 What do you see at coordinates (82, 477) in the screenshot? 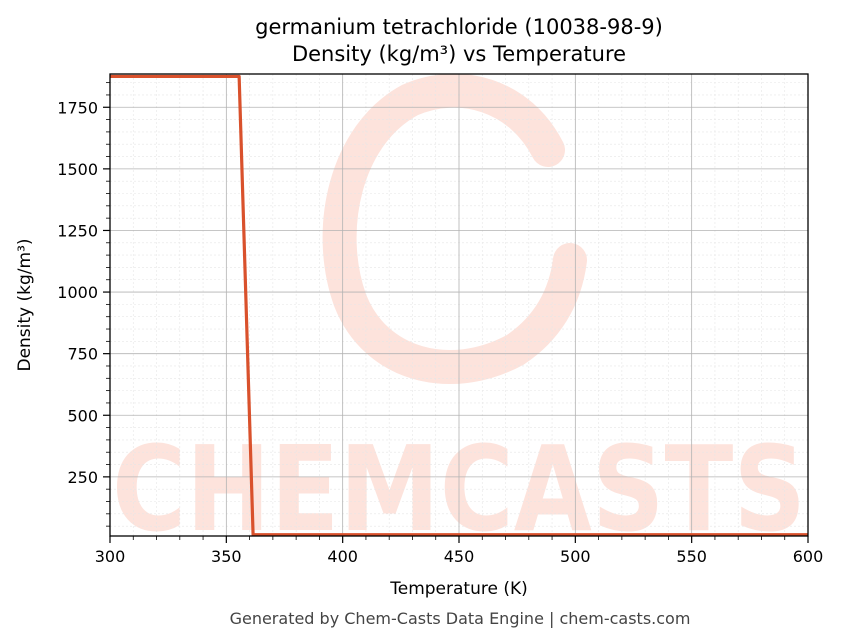
I see `y-tick-label: 250` at bounding box center [82, 477].